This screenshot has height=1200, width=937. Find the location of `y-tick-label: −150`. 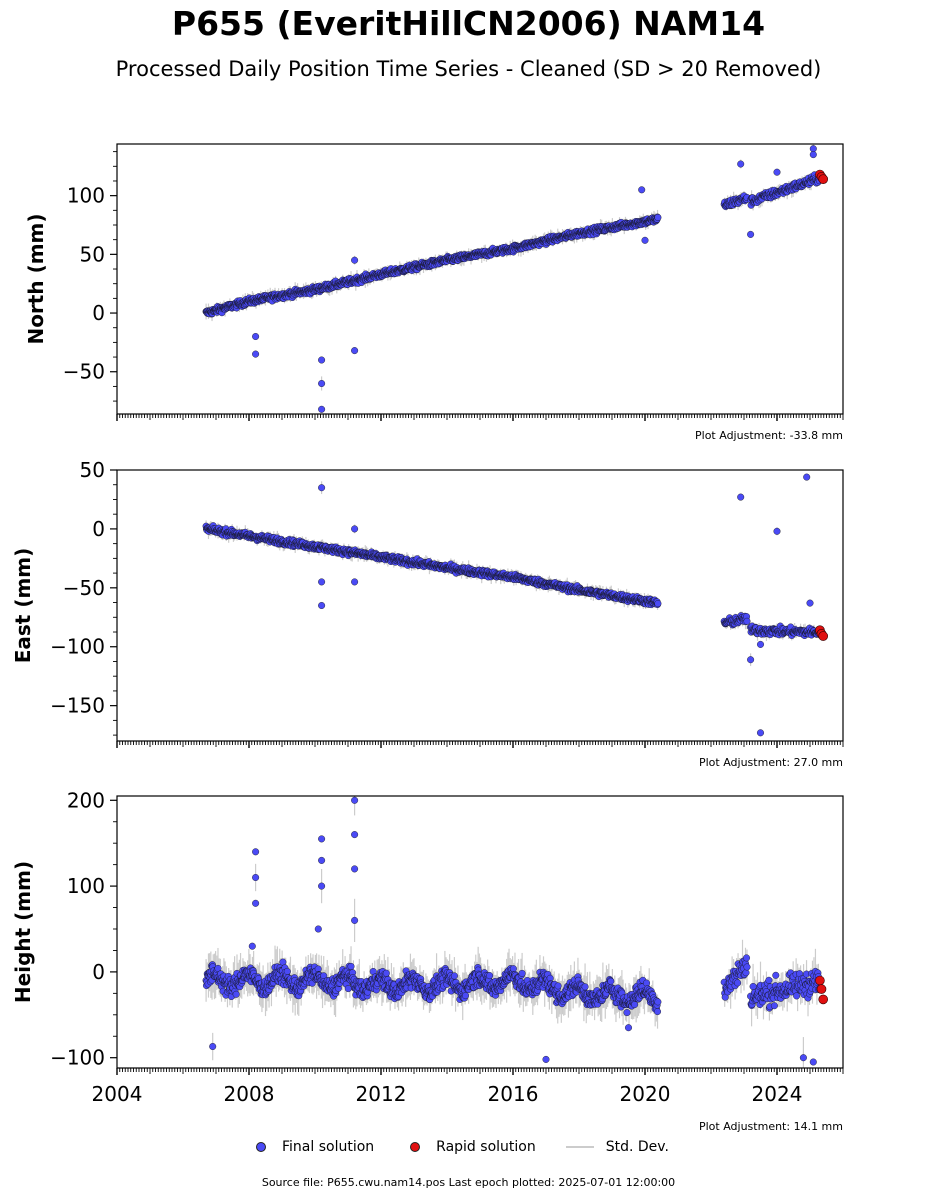

y-tick-label: −150 is located at coordinates (77, 706).